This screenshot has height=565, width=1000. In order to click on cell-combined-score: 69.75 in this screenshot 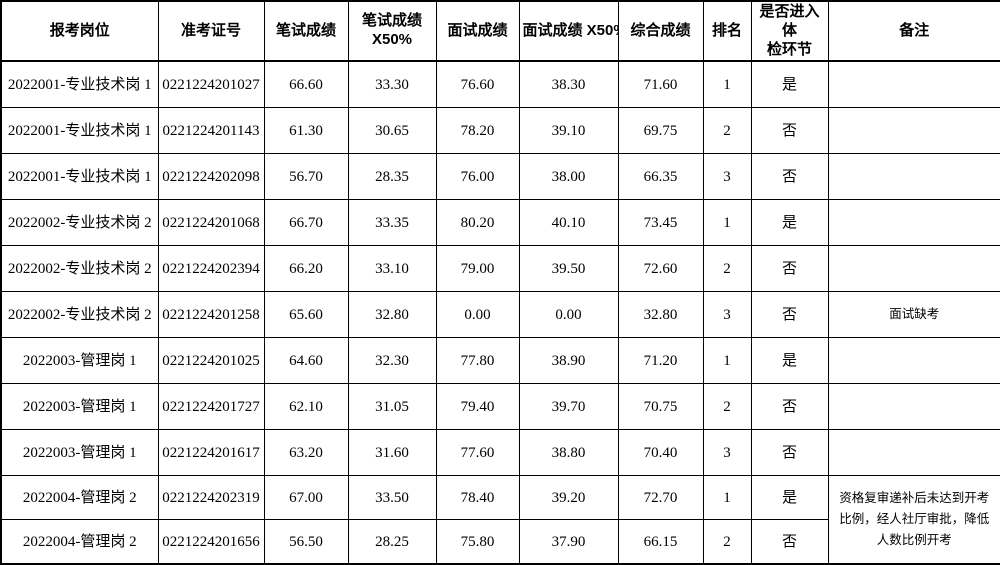, I will do `click(660, 131)`.